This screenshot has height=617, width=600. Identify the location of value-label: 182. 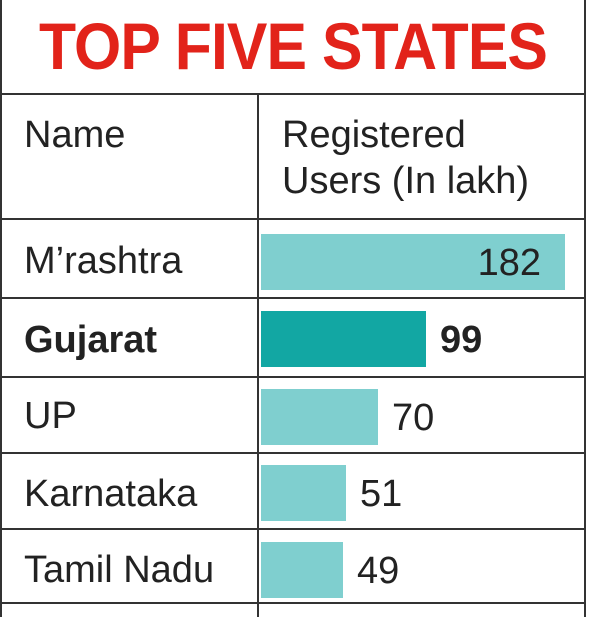
(509, 263).